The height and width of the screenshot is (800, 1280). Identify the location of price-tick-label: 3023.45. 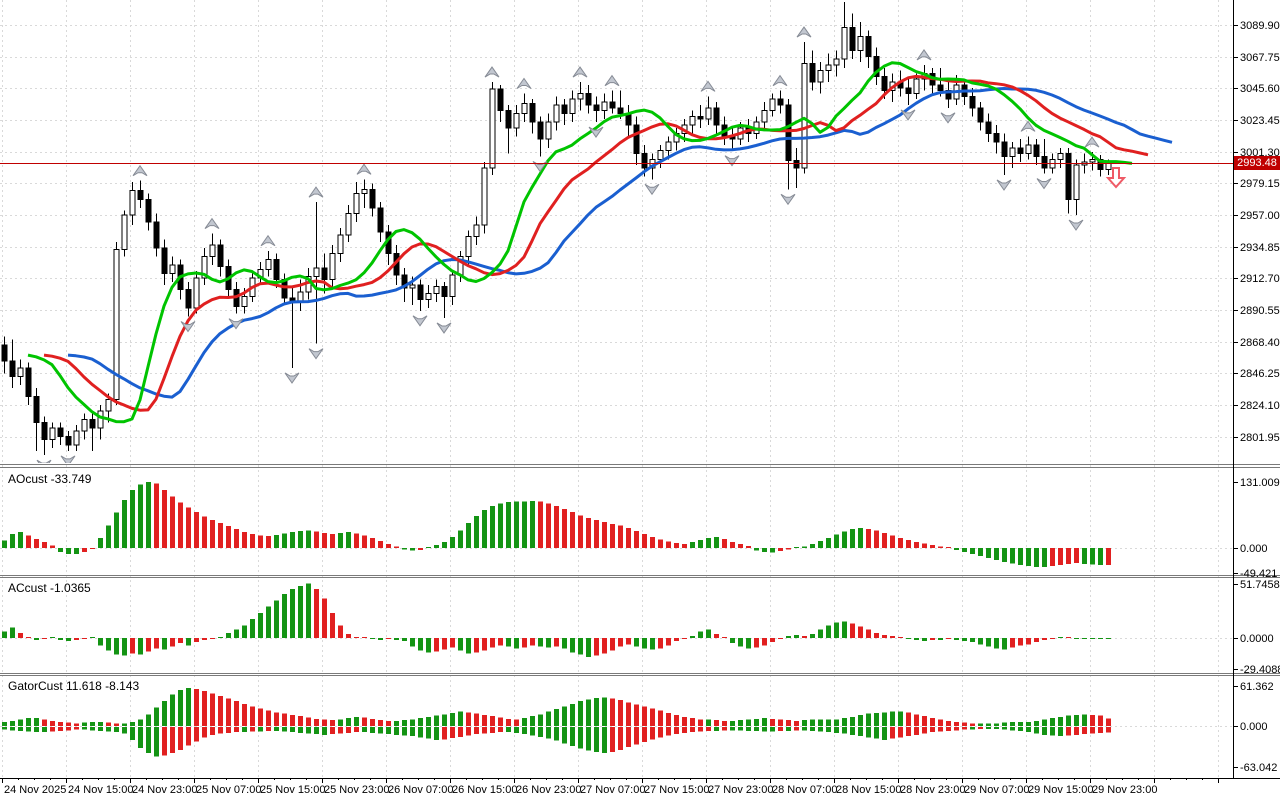
(1260, 121).